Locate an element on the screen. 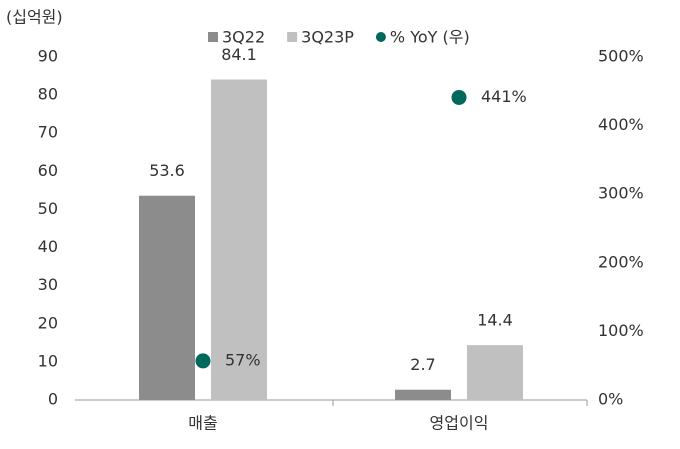  x-tick-label: 영업이익 is located at coordinates (459, 423).